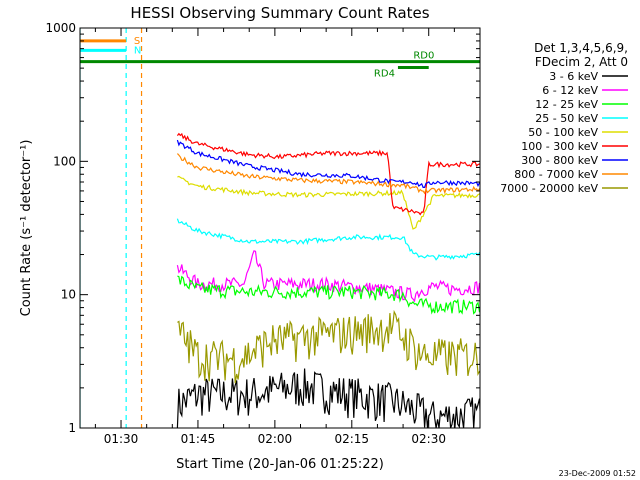  Describe the element at coordinates (566, 104) in the screenshot. I see `legend-label-2: 12 - 25 keV` at that location.